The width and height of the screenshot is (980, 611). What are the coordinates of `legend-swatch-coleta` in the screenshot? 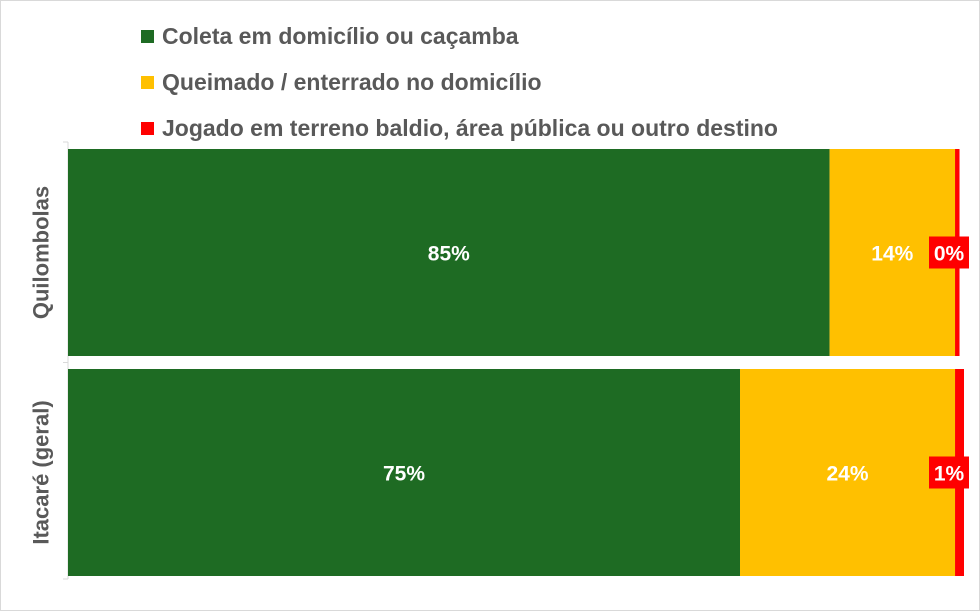 It's located at (147, 36).